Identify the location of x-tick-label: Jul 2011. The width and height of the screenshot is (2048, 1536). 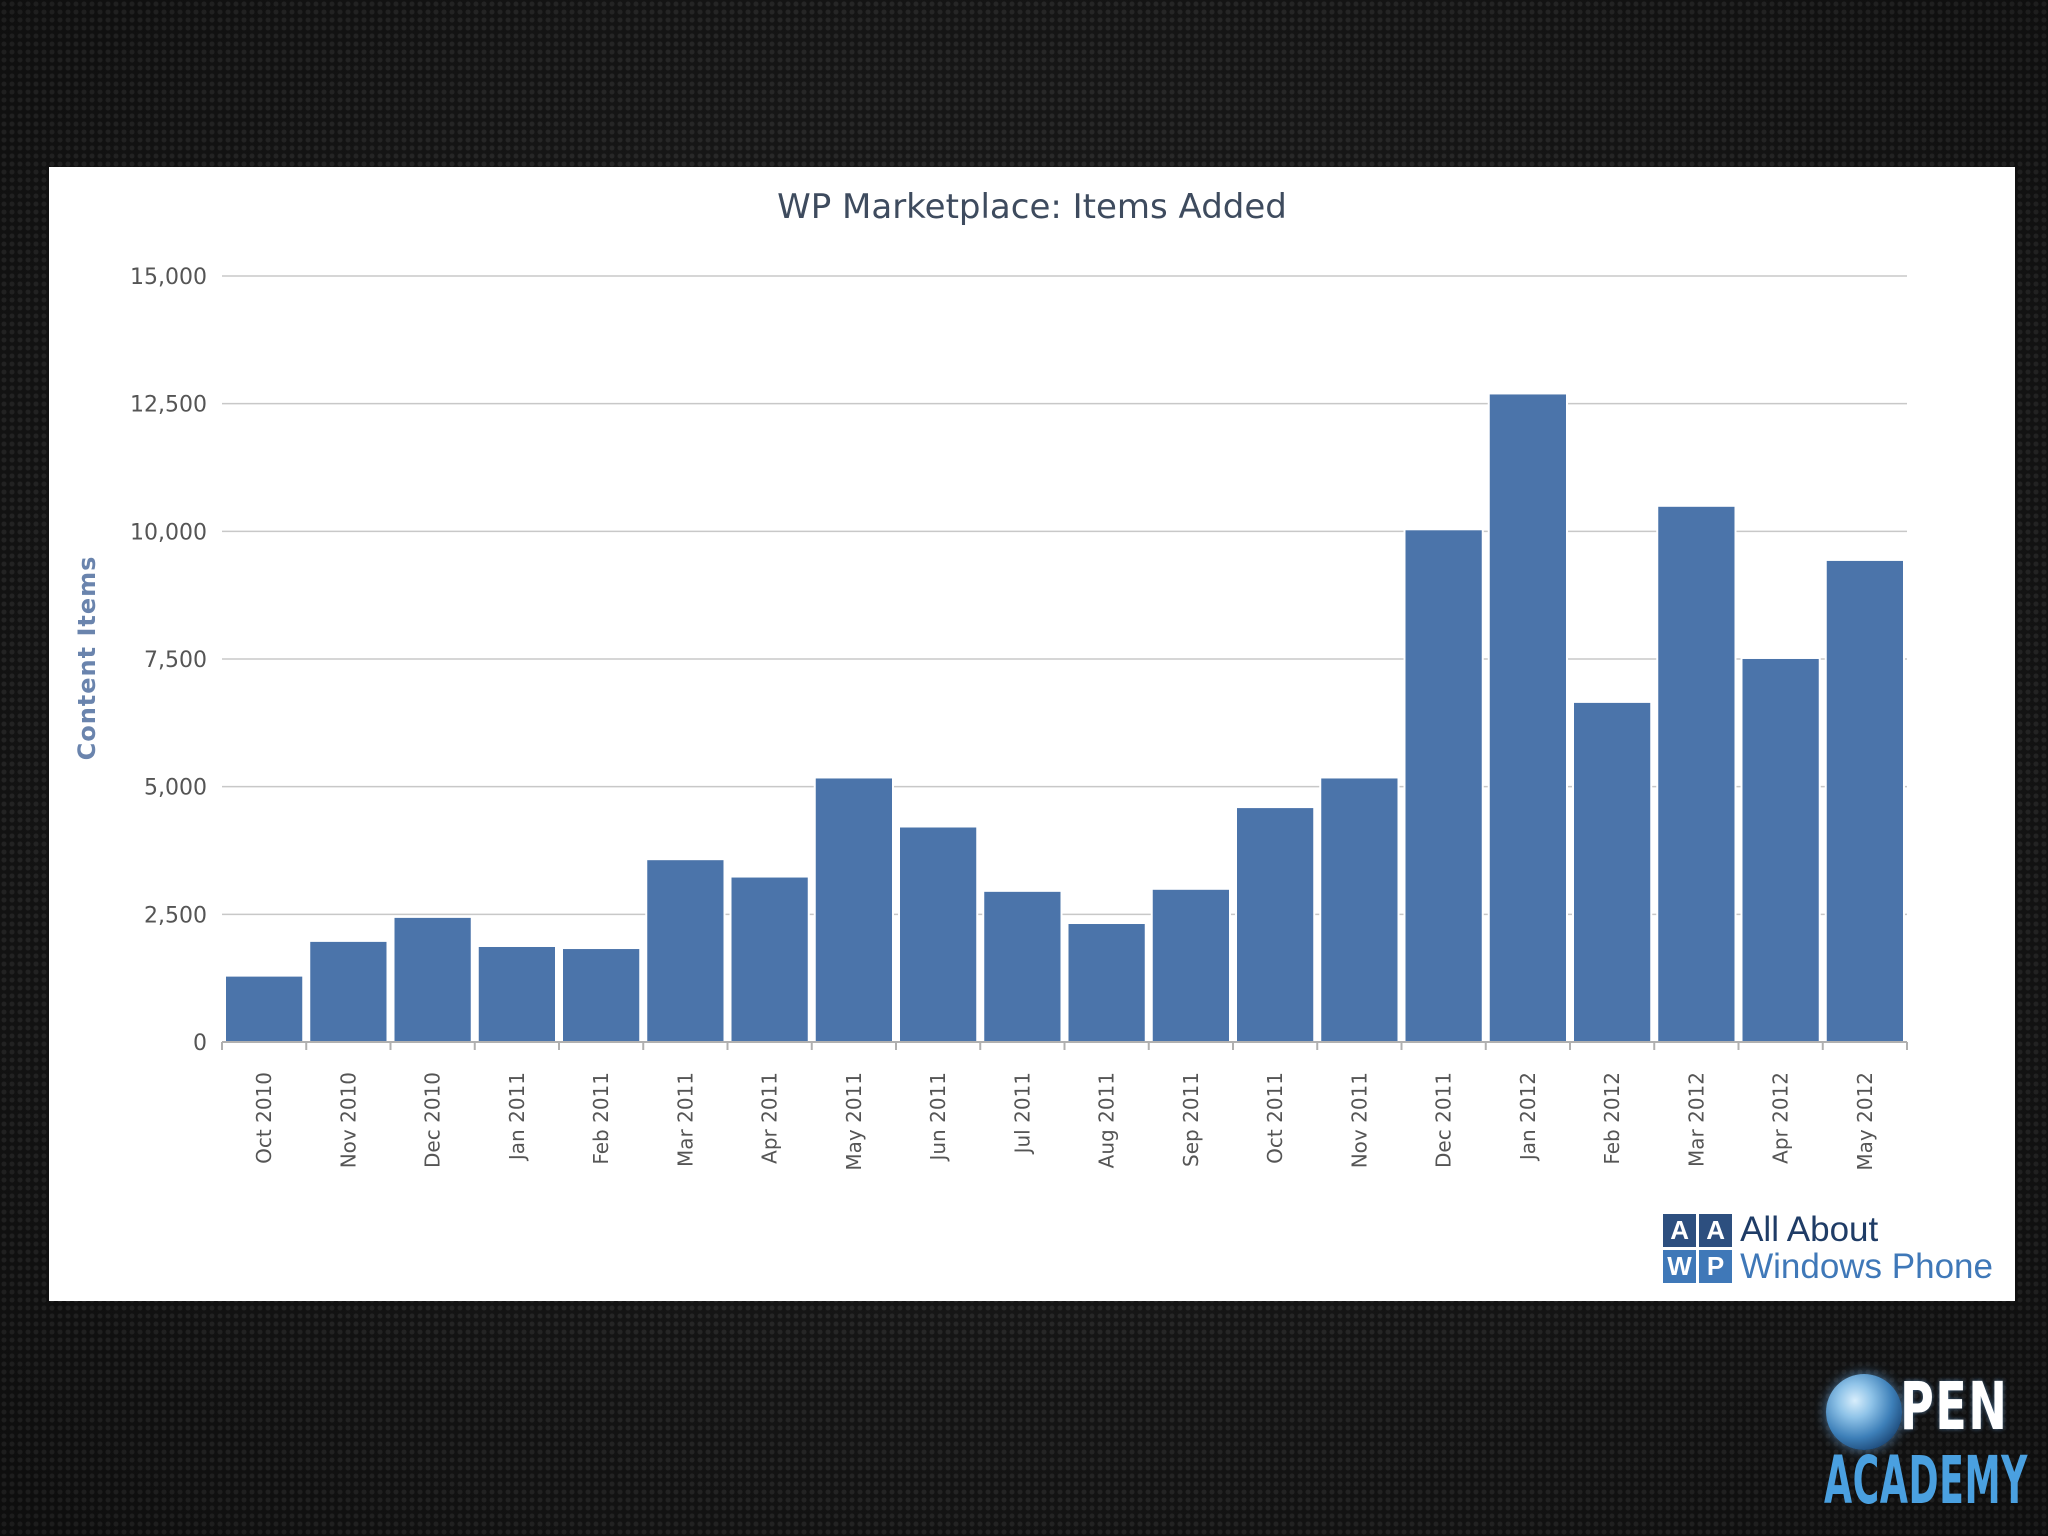
(1022, 1113).